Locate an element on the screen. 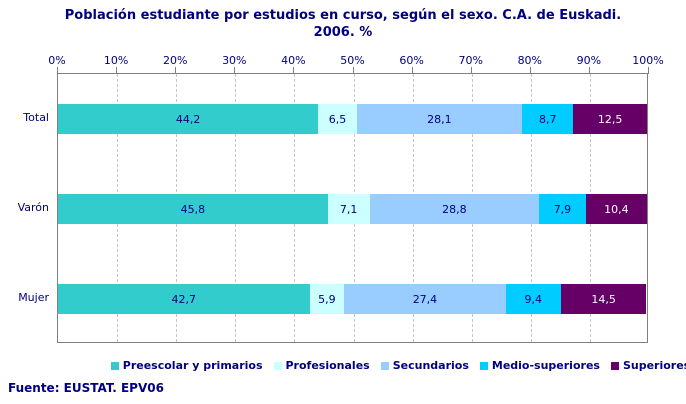 The image size is (686, 404). category-label: Total is located at coordinates (36, 117).